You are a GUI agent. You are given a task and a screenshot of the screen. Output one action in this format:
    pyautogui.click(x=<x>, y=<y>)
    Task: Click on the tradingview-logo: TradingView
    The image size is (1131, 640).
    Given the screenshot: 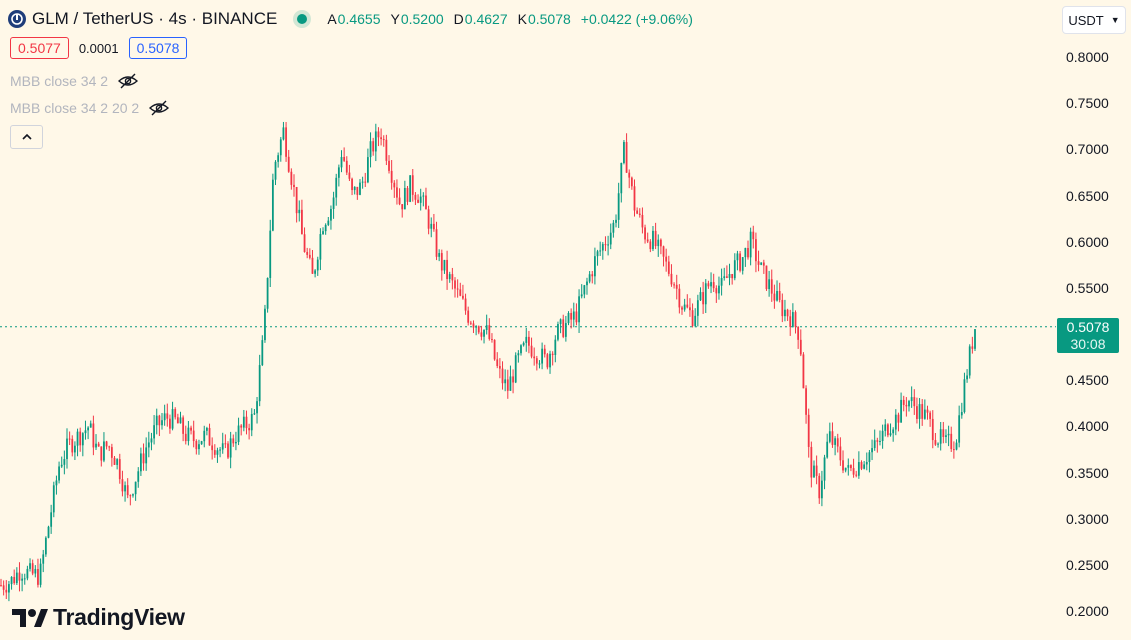 What is the action you would take?
    pyautogui.click(x=98, y=617)
    